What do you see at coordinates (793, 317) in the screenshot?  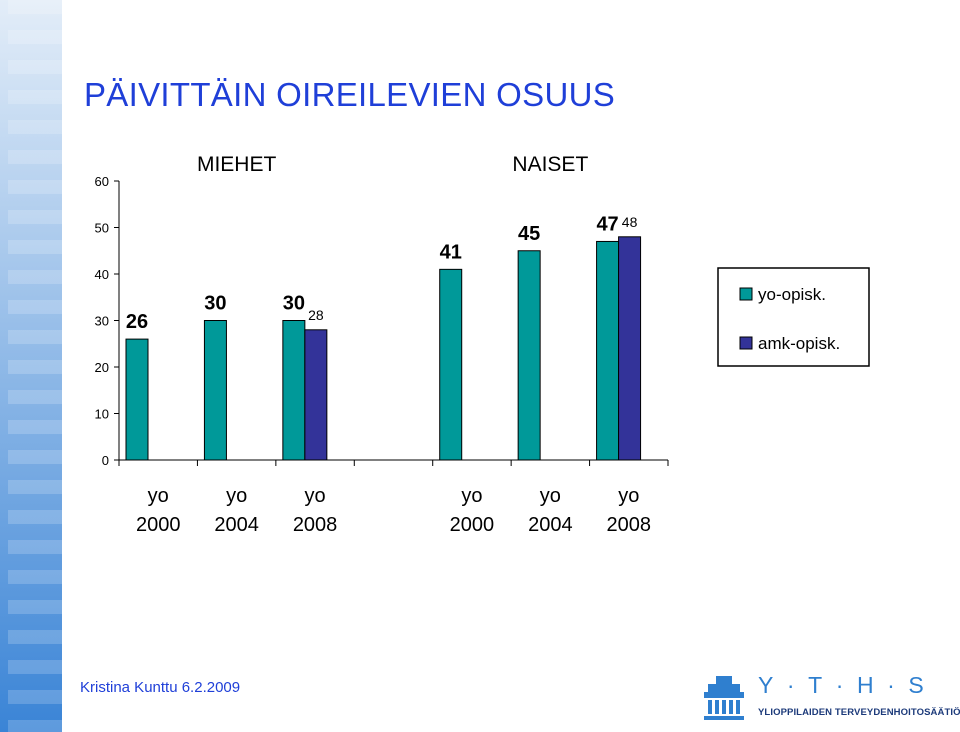 I see `legend-box` at bounding box center [793, 317].